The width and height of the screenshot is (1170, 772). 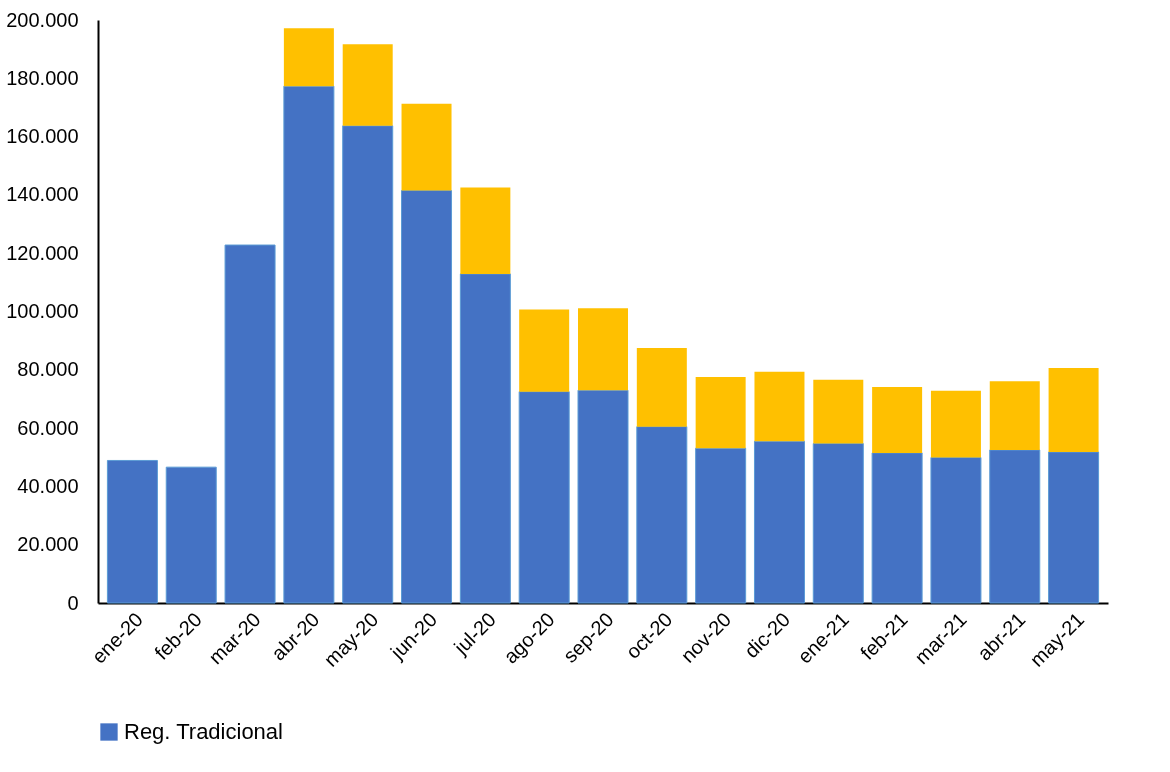 What do you see at coordinates (42, 19) in the screenshot?
I see `y-tick-label: 200.000` at bounding box center [42, 19].